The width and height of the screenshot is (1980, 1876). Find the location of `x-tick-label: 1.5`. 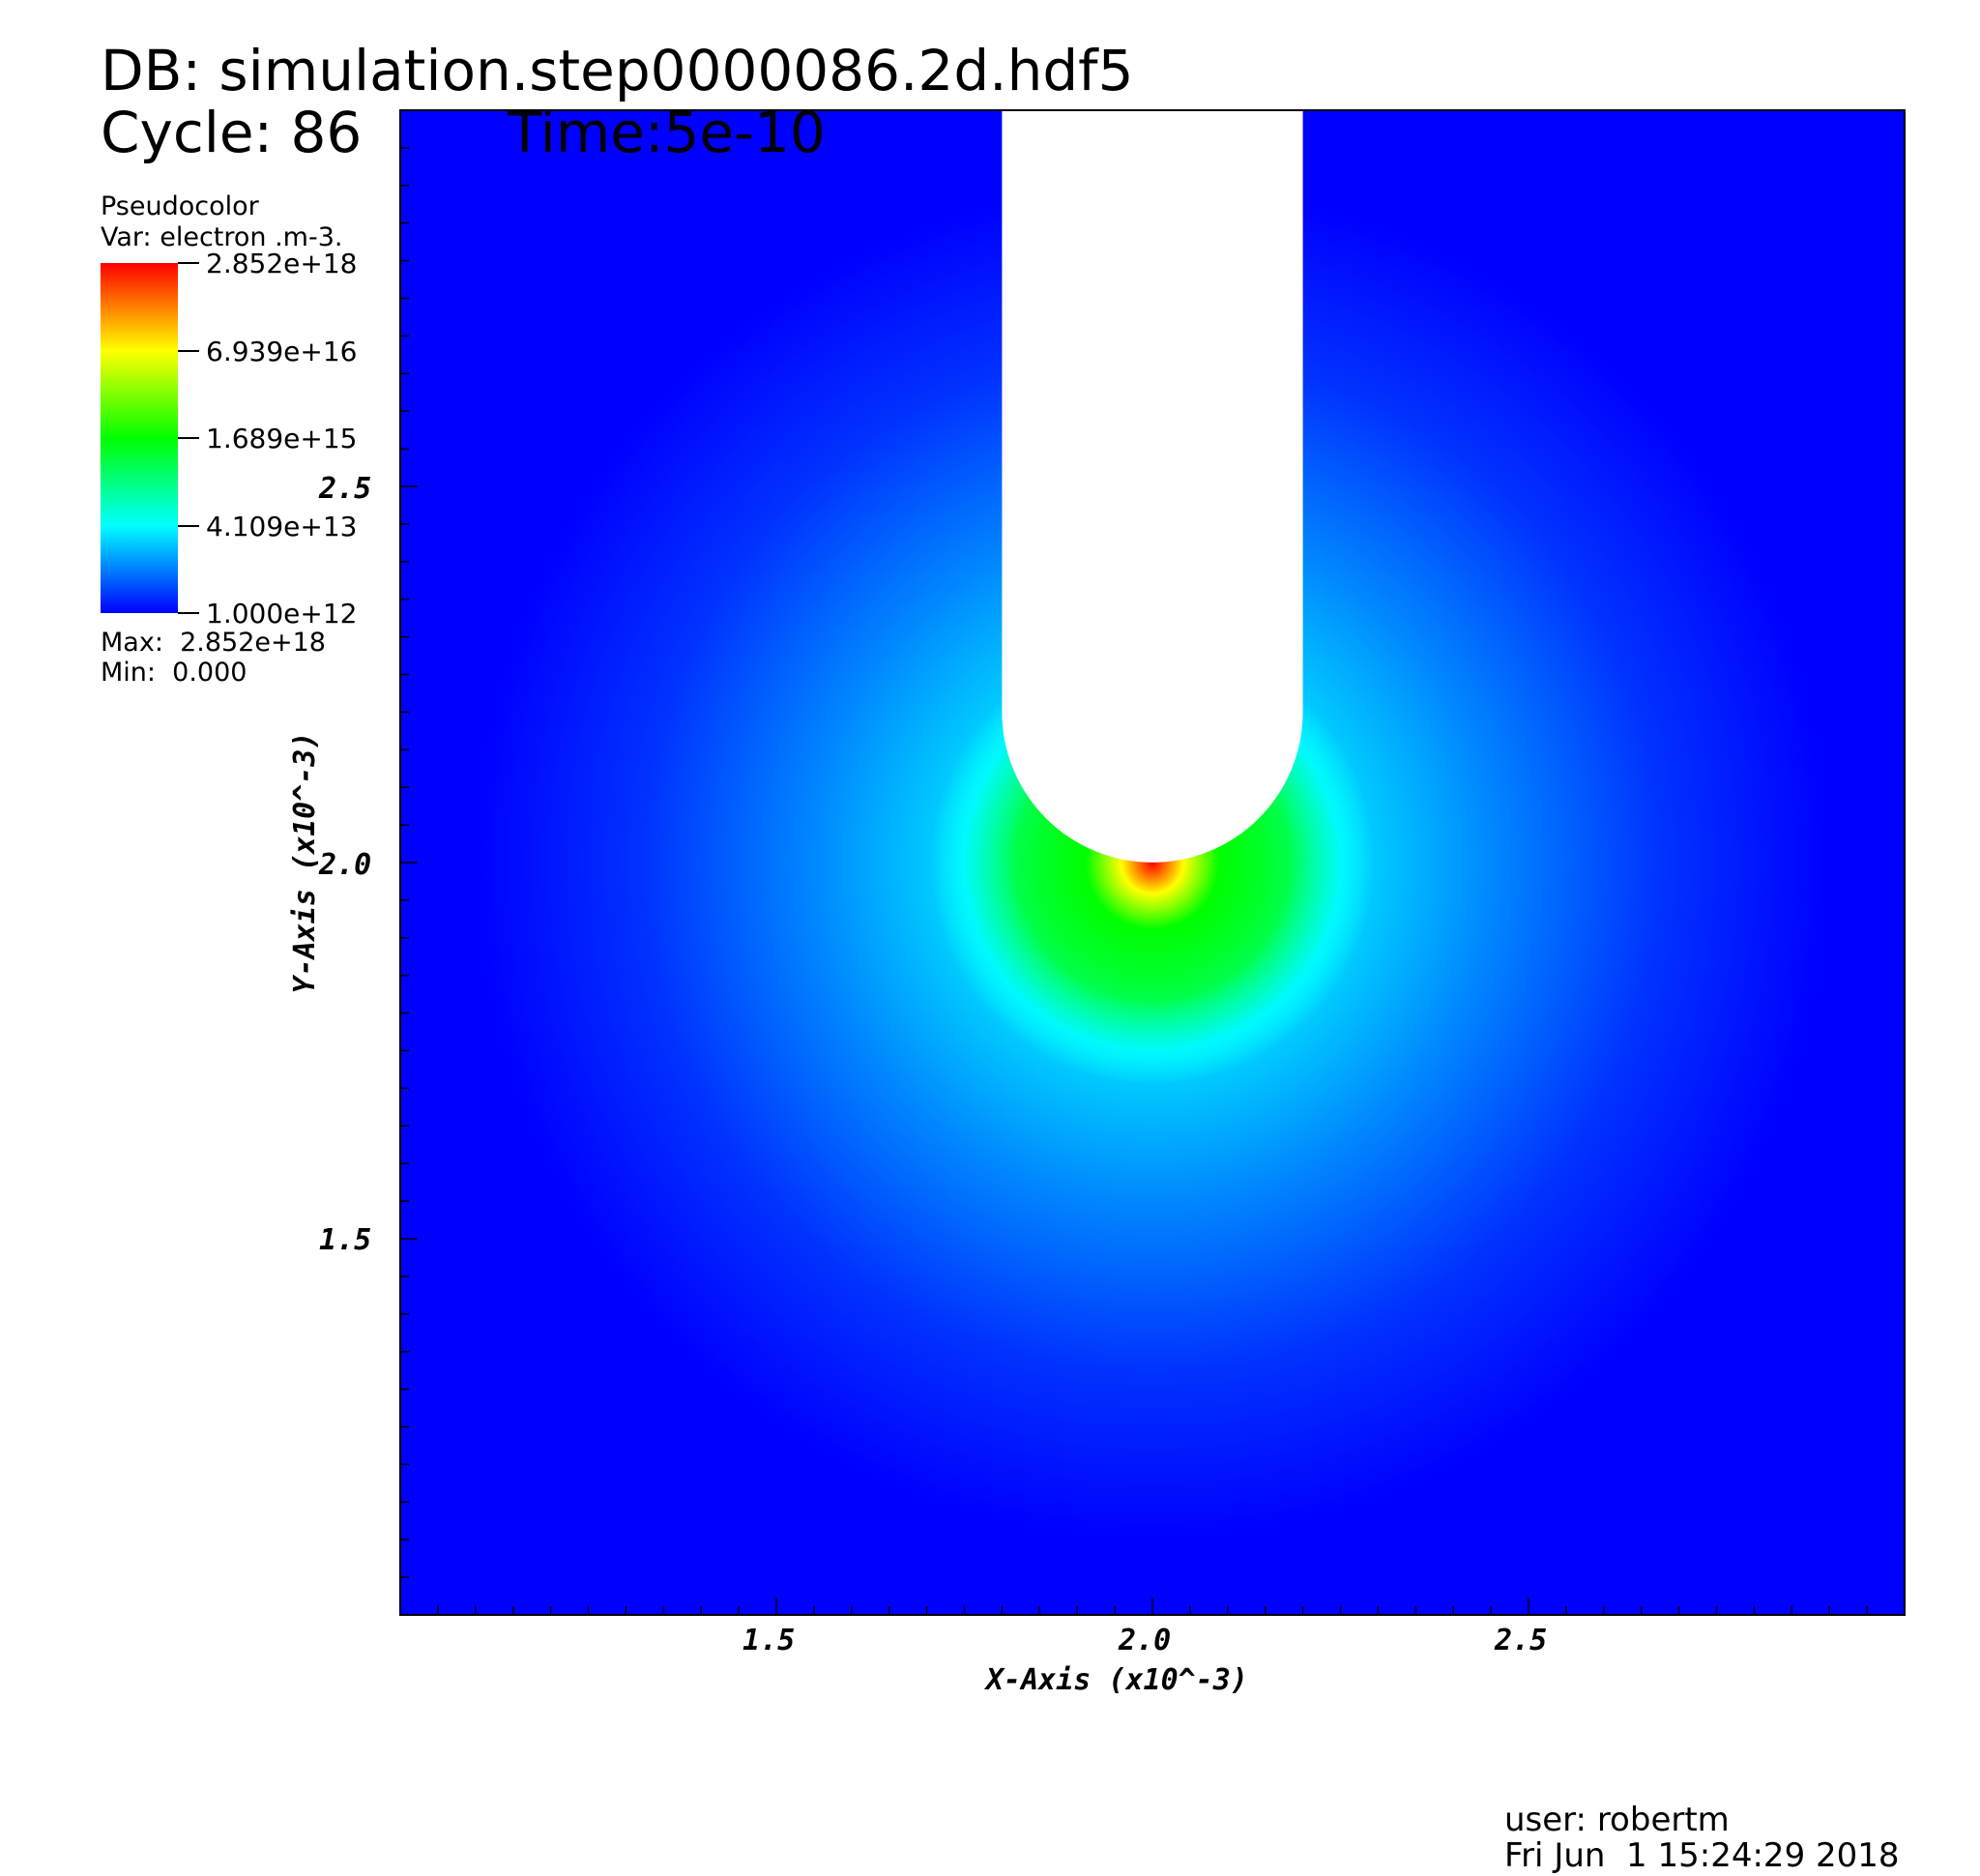

x-tick-label: 1.5 is located at coordinates (769, 1640).